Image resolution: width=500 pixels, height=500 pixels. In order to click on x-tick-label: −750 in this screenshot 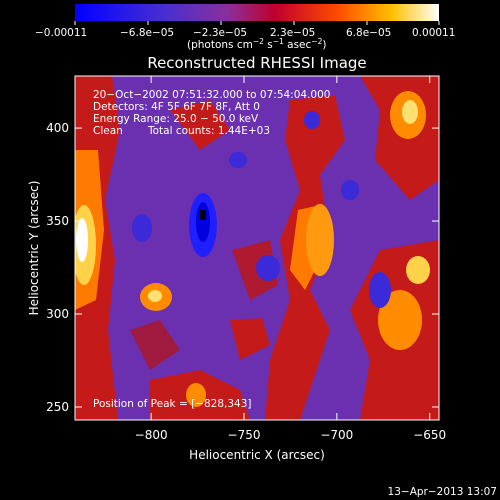, I will do `click(244, 435)`.